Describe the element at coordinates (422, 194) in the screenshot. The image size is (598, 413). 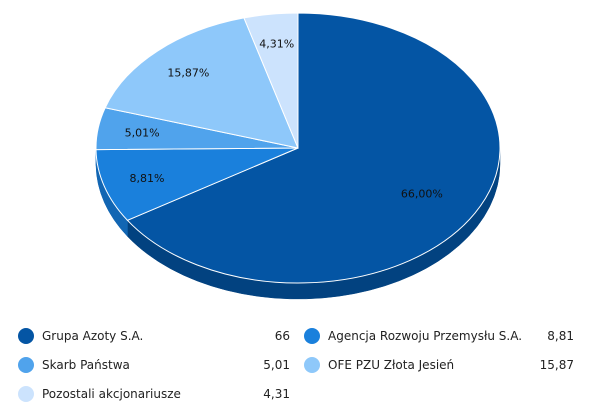
I see `pie-label-grupa-azoty-s-a: 66,00%` at that location.